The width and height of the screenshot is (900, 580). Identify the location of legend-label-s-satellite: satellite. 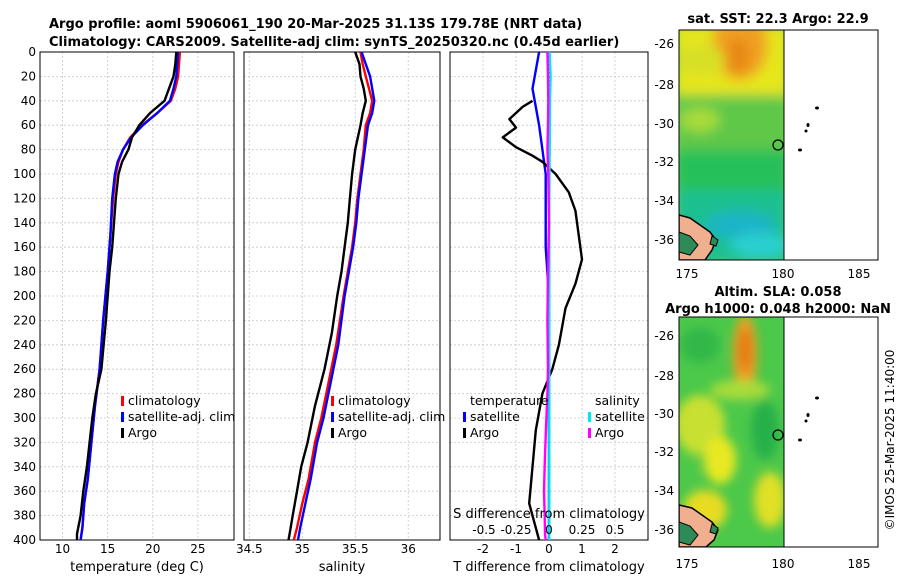
(620, 416).